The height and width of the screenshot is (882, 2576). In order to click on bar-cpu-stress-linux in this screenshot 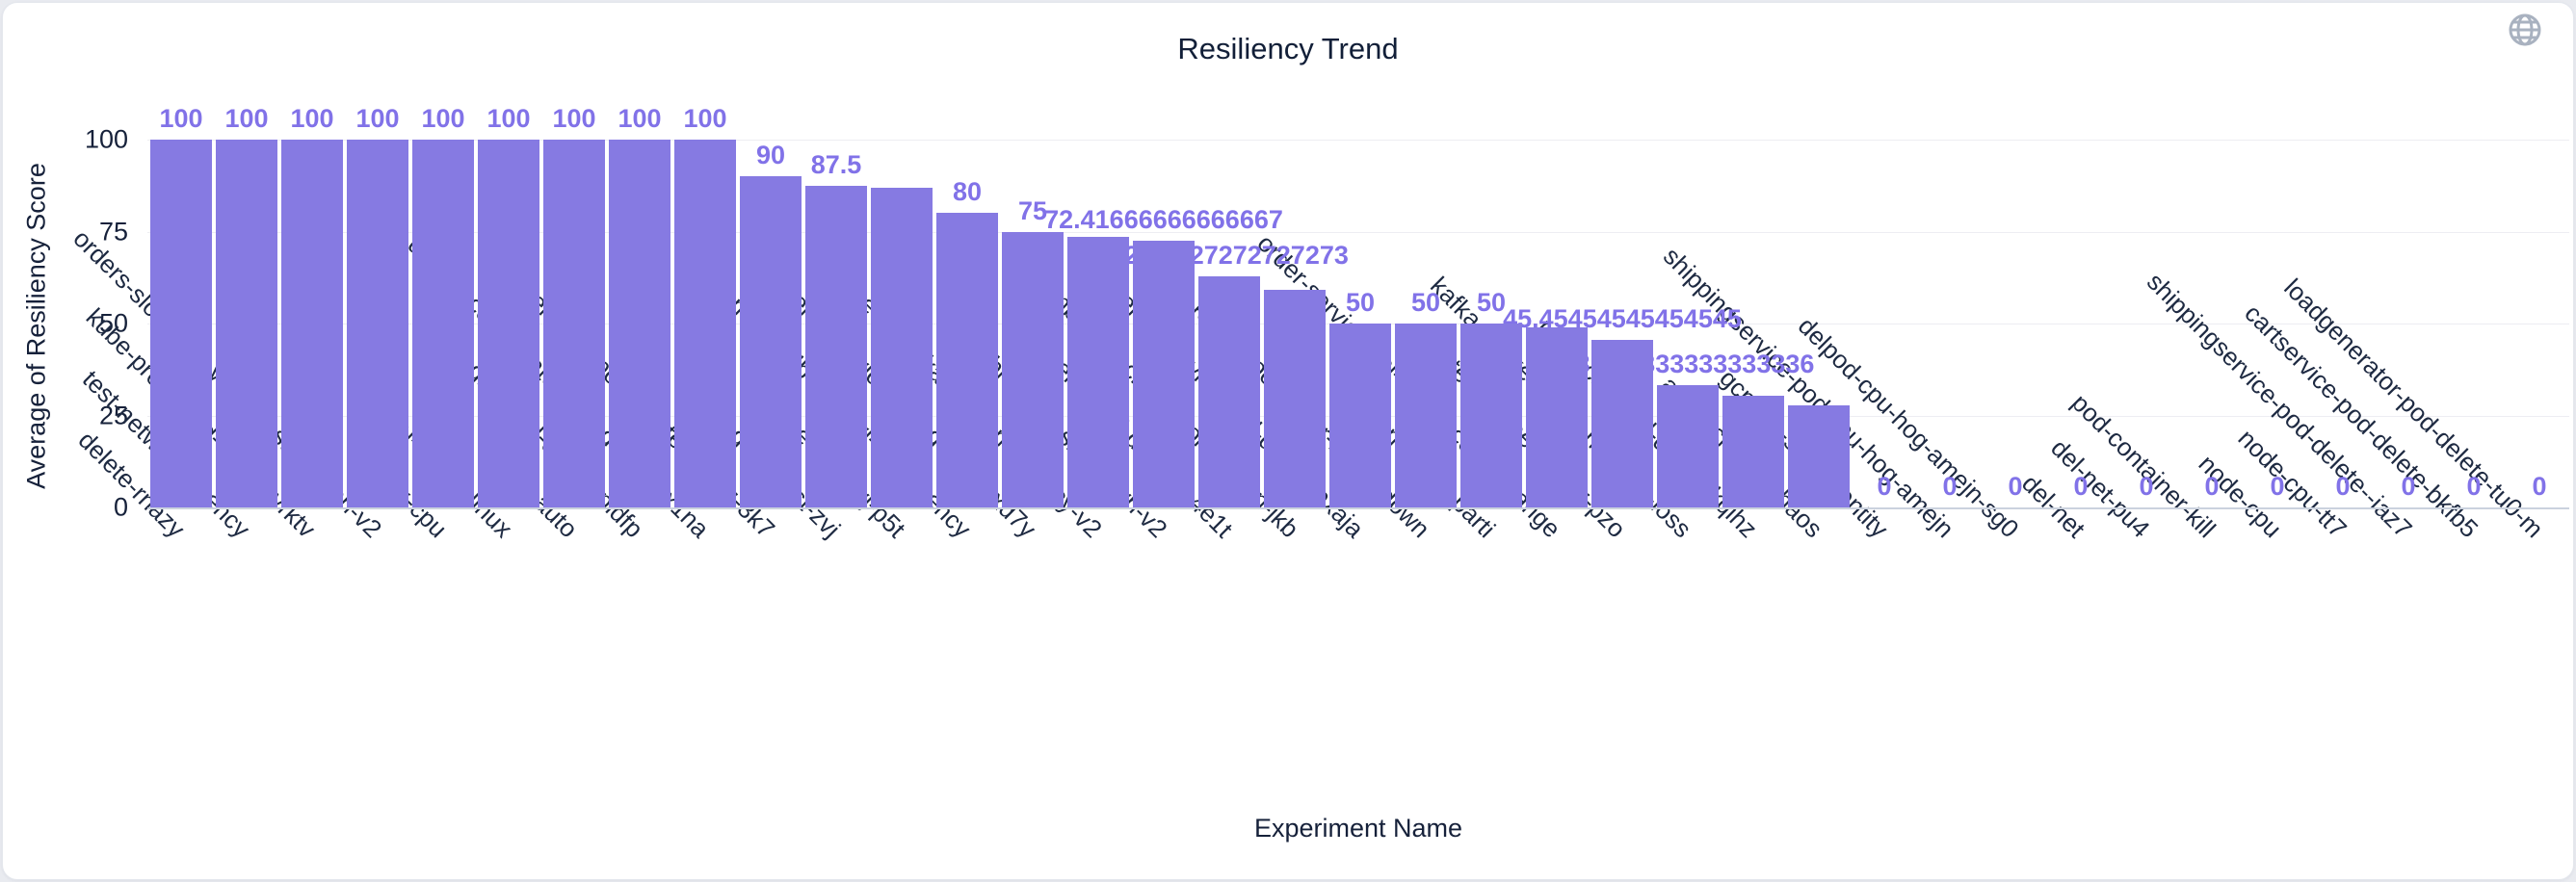, I will do `click(509, 323)`.